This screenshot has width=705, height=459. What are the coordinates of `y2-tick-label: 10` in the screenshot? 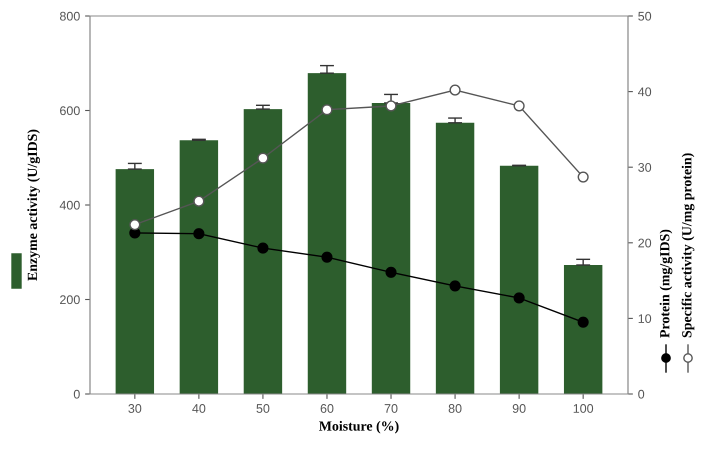 It's located at (645, 319).